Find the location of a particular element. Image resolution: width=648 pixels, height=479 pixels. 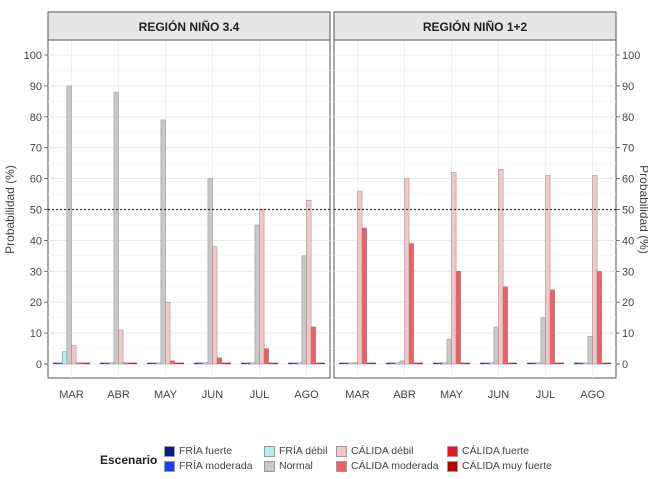

legend-item-calida-fuerte: CÁLIDA fuerte is located at coordinates (488, 451).